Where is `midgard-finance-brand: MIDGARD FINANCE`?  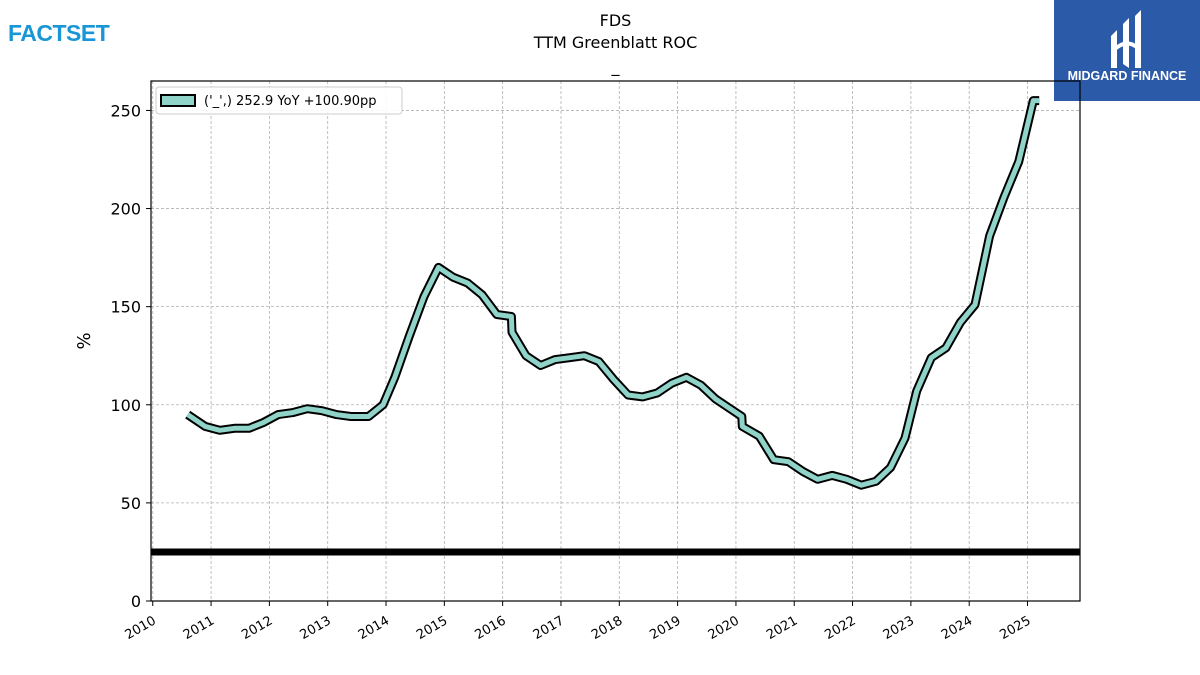
midgard-finance-brand: MIDGARD FINANCE is located at coordinates (1127, 50).